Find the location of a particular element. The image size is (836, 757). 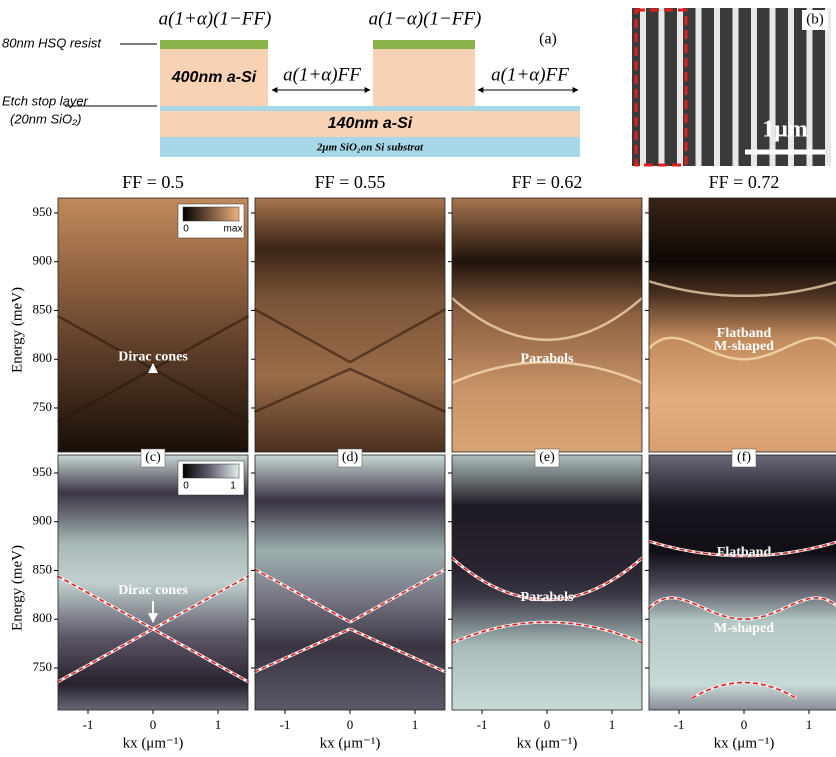

y-tick-label: 800 is located at coordinates (43, 617).